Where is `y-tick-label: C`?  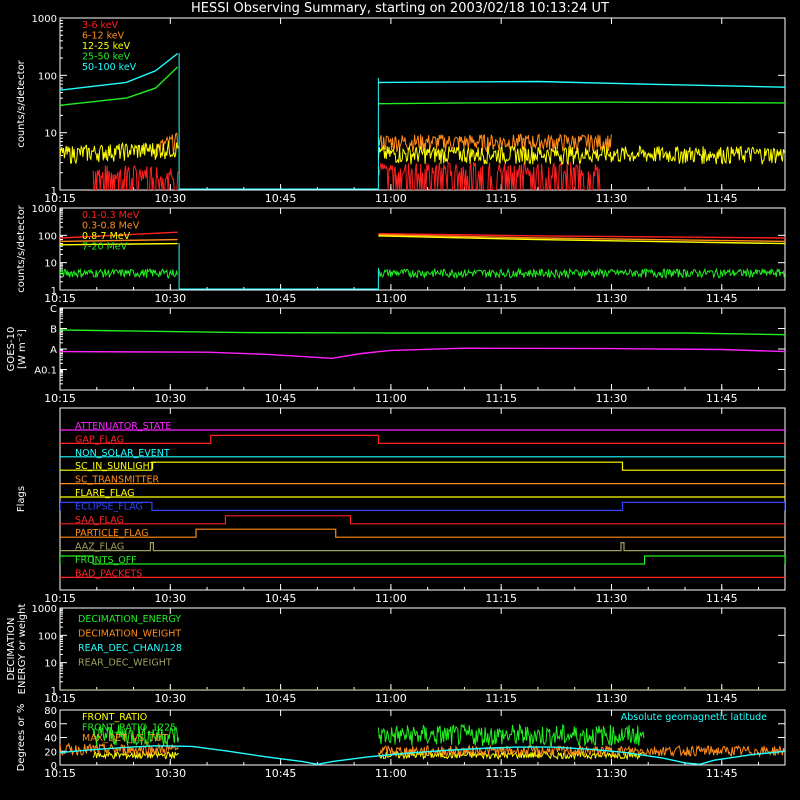 y-tick-label: C is located at coordinates (53, 309).